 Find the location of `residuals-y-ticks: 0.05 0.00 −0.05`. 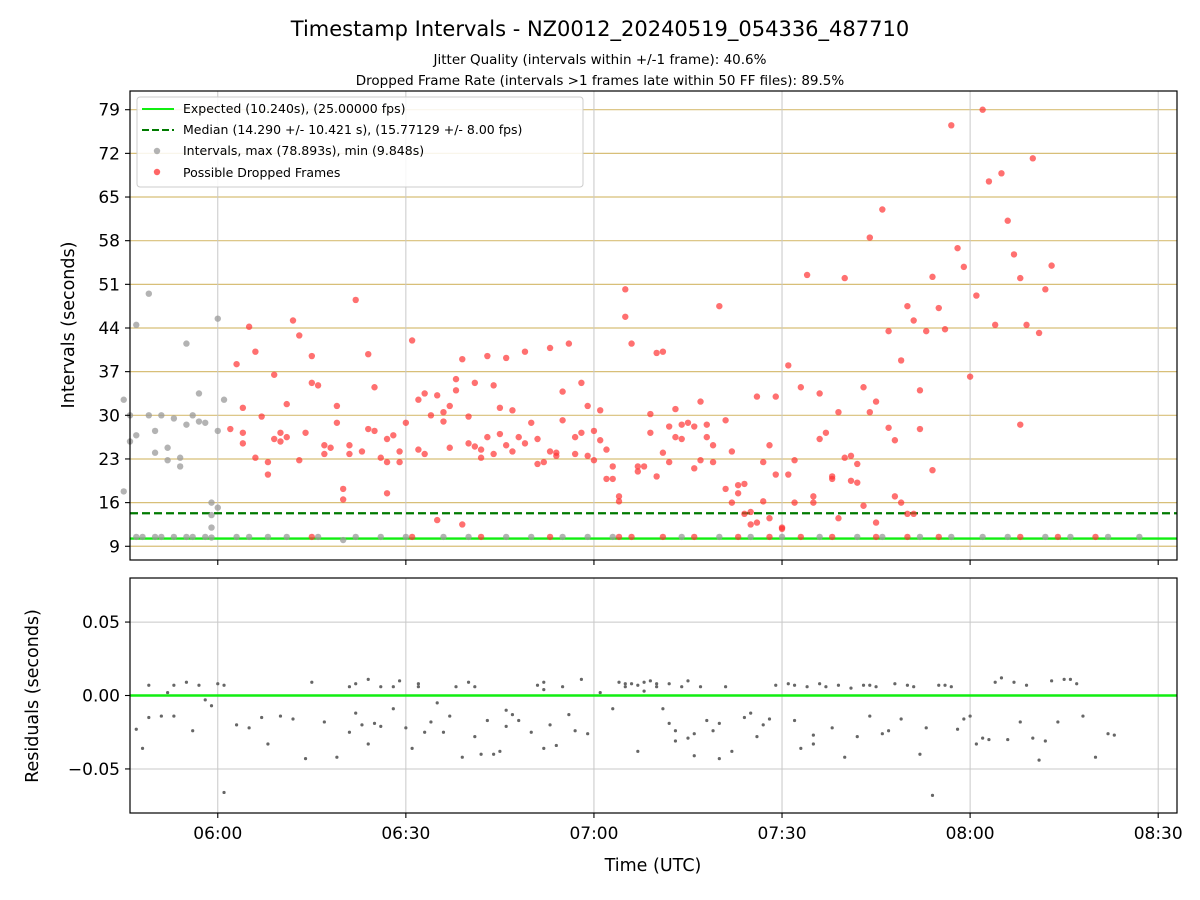

residuals-y-ticks: 0.05 0.00 −0.05 is located at coordinates (99, 696).